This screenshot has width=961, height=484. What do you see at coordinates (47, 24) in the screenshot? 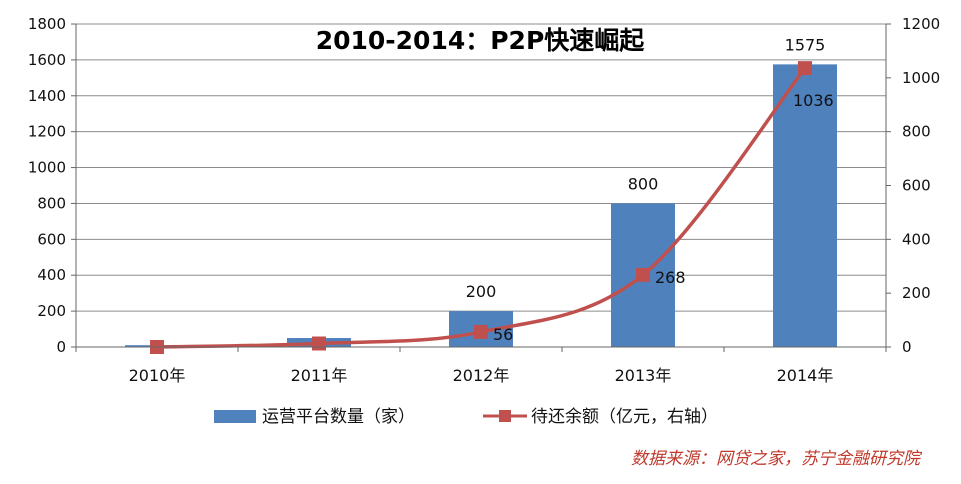
I see `left-tick-label: 1800` at bounding box center [47, 24].